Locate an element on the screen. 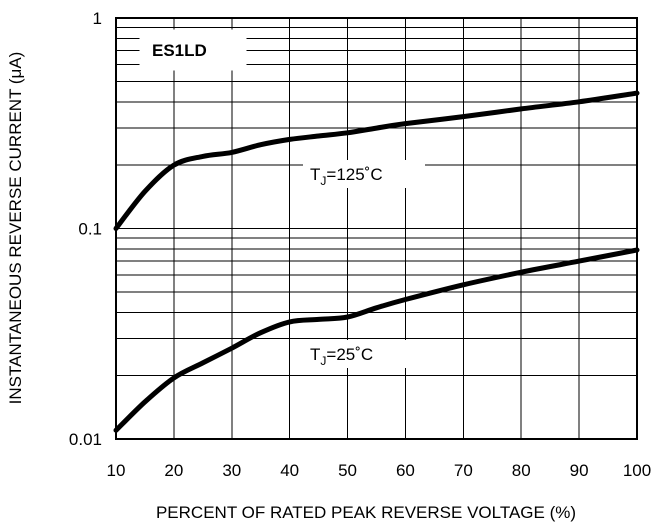  y-tick-label: 0.1 is located at coordinates (90, 229).